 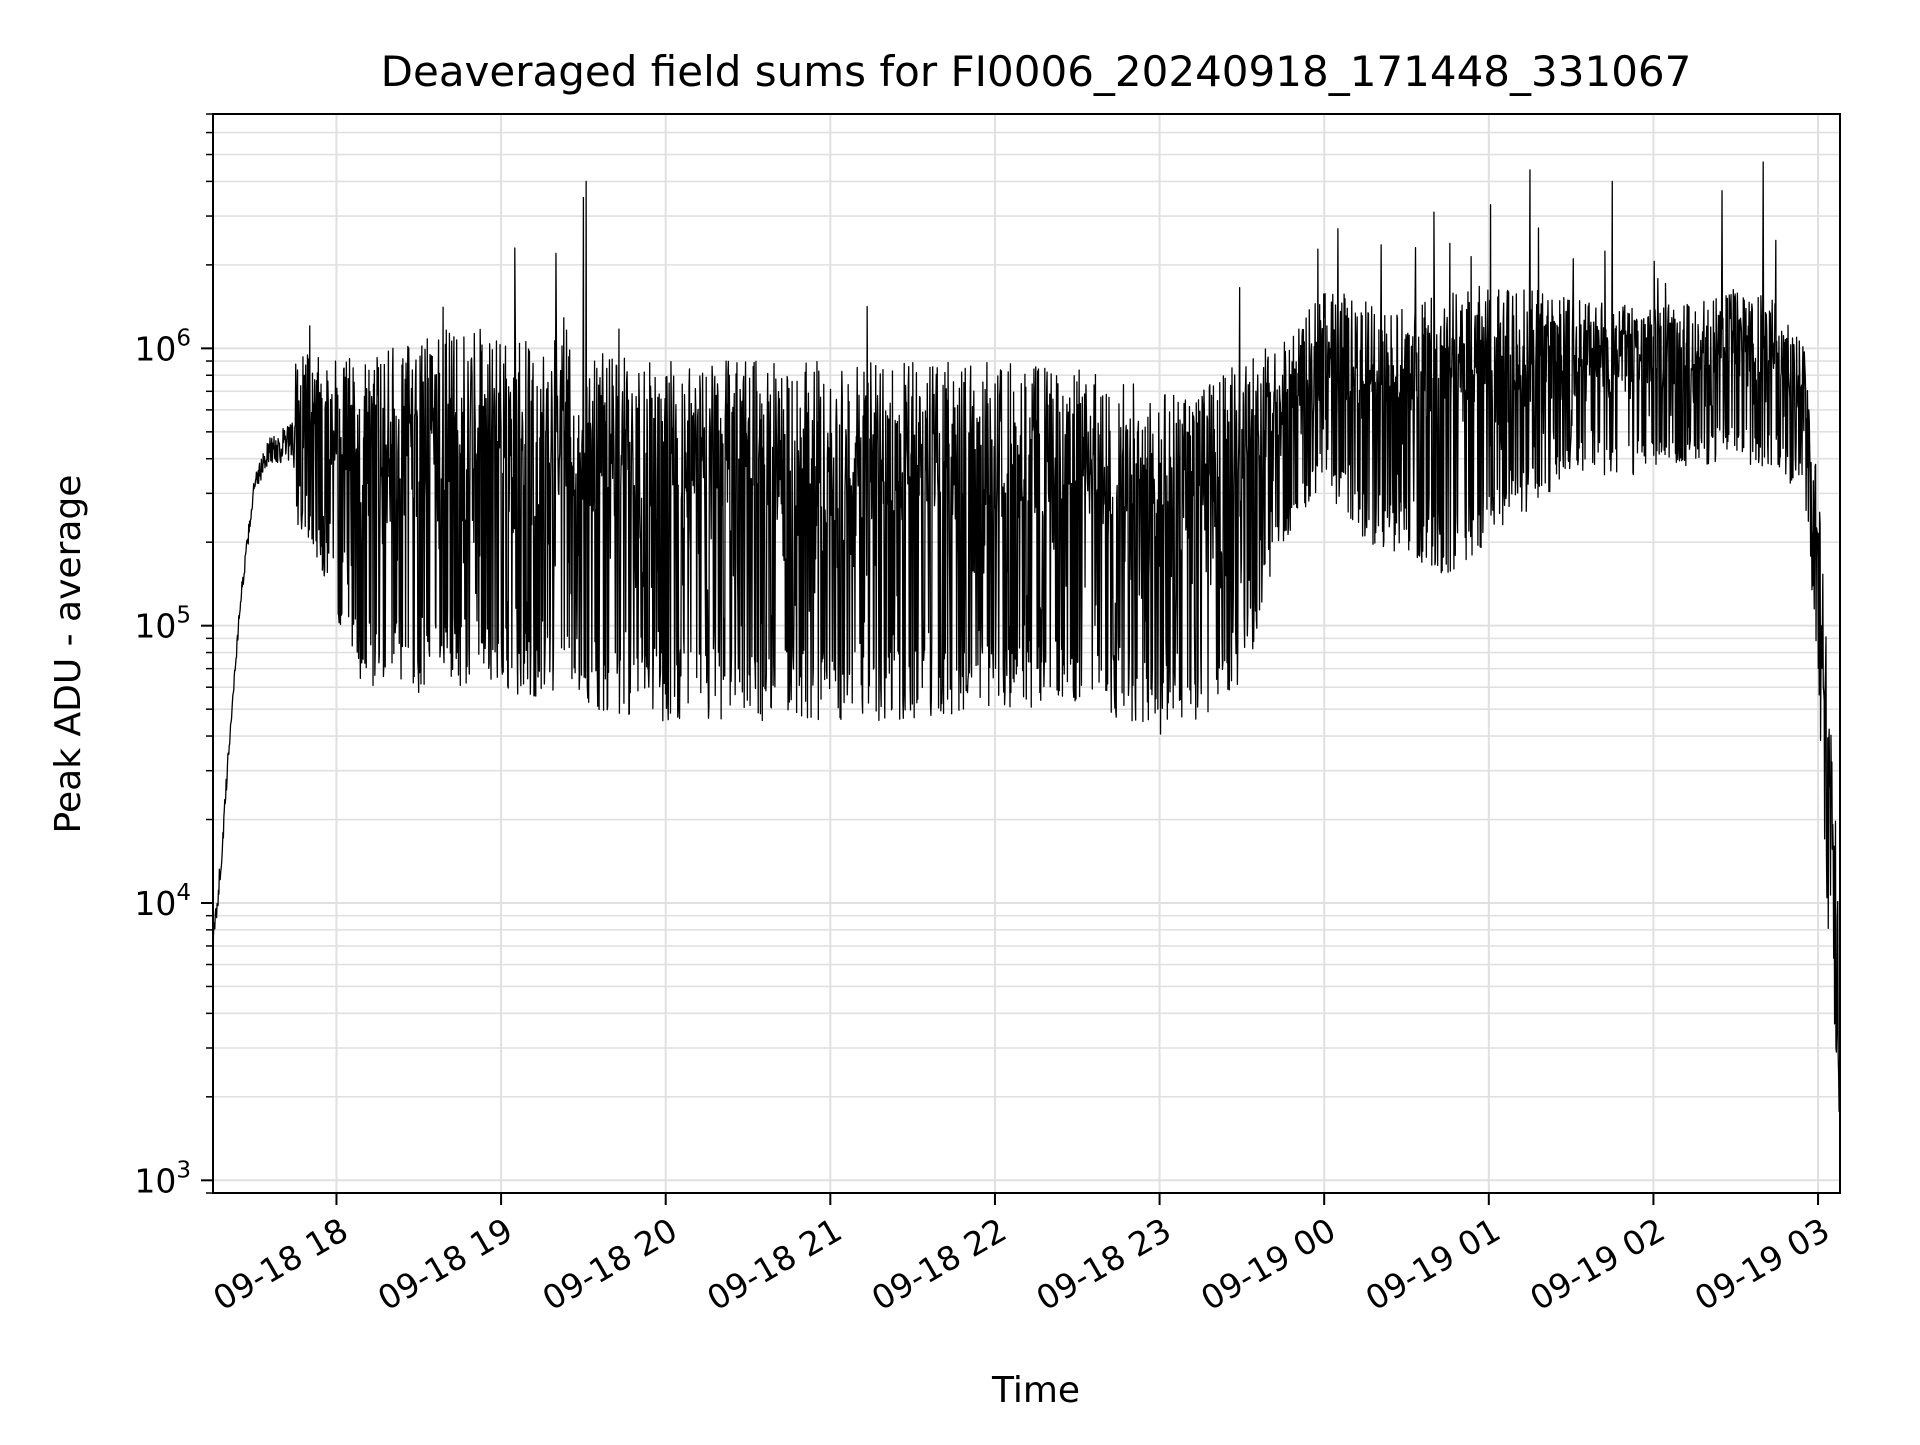 What do you see at coordinates (774, 1264) in the screenshot?
I see `x-tick-label: 09-18 21` at bounding box center [774, 1264].